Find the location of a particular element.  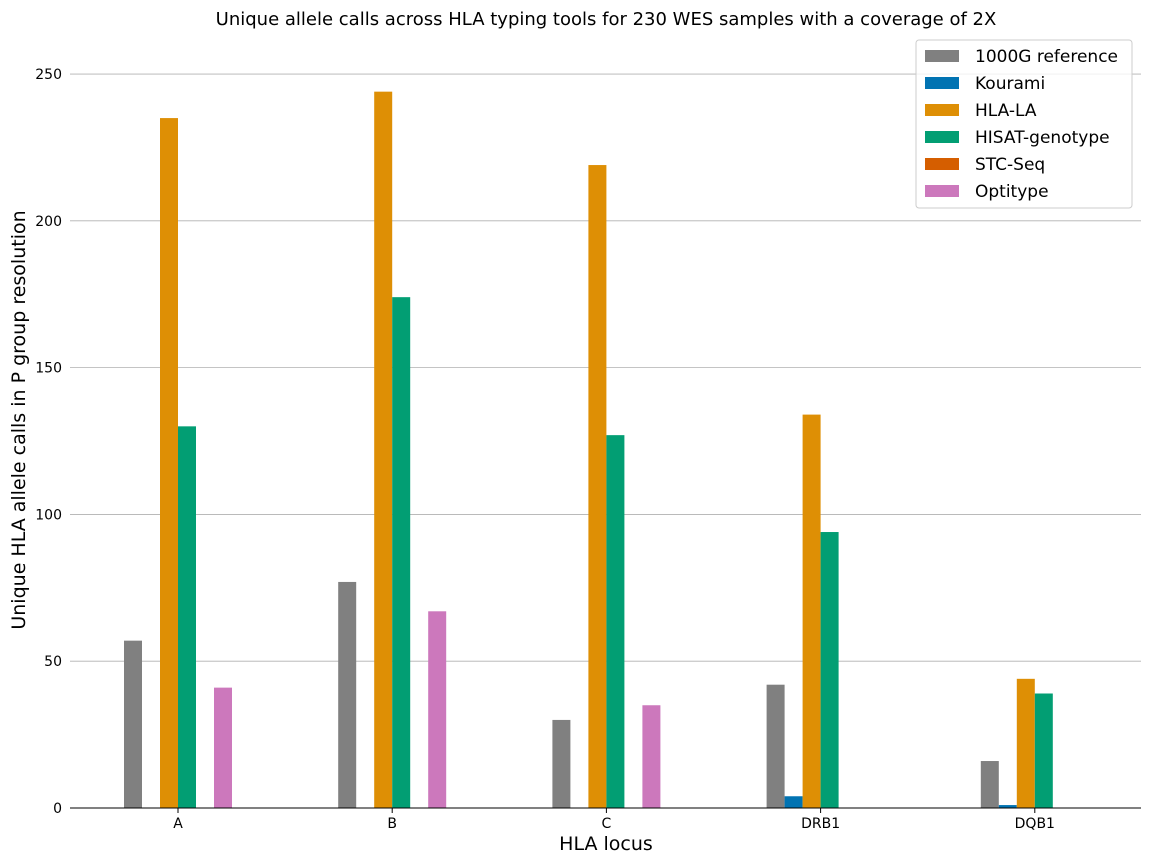

bar-B-Optitype is located at coordinates (437, 709).